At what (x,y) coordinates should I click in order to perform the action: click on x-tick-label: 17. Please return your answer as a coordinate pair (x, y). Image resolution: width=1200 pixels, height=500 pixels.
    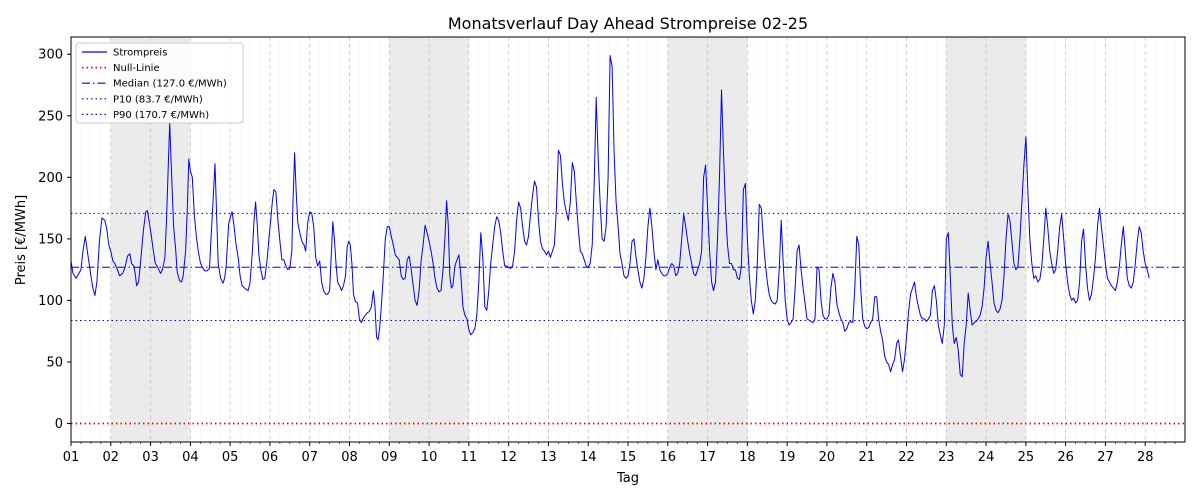
    Looking at the image, I should click on (707, 457).